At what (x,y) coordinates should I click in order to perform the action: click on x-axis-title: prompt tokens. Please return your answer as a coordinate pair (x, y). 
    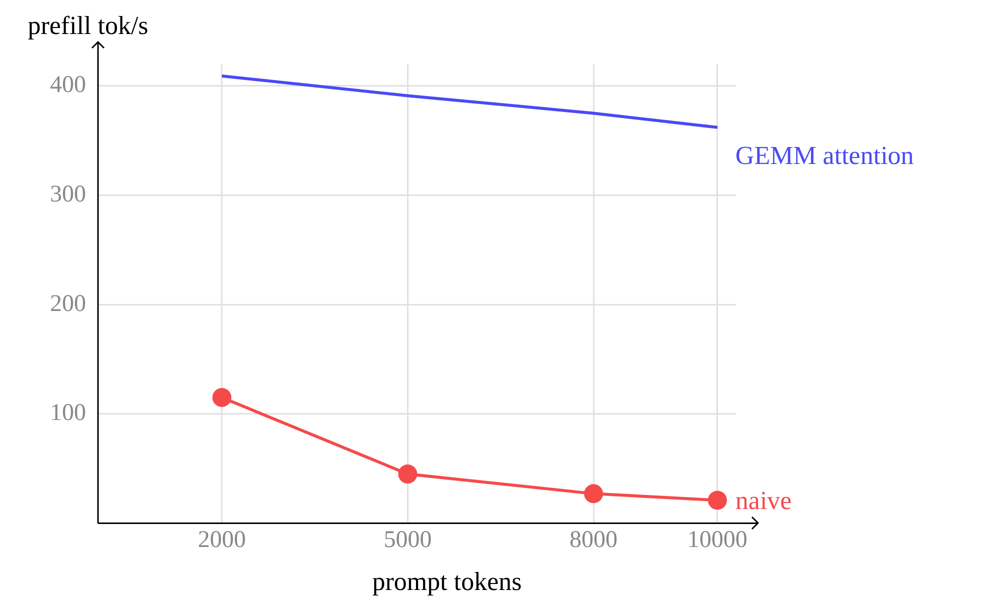
    Looking at the image, I should click on (447, 581).